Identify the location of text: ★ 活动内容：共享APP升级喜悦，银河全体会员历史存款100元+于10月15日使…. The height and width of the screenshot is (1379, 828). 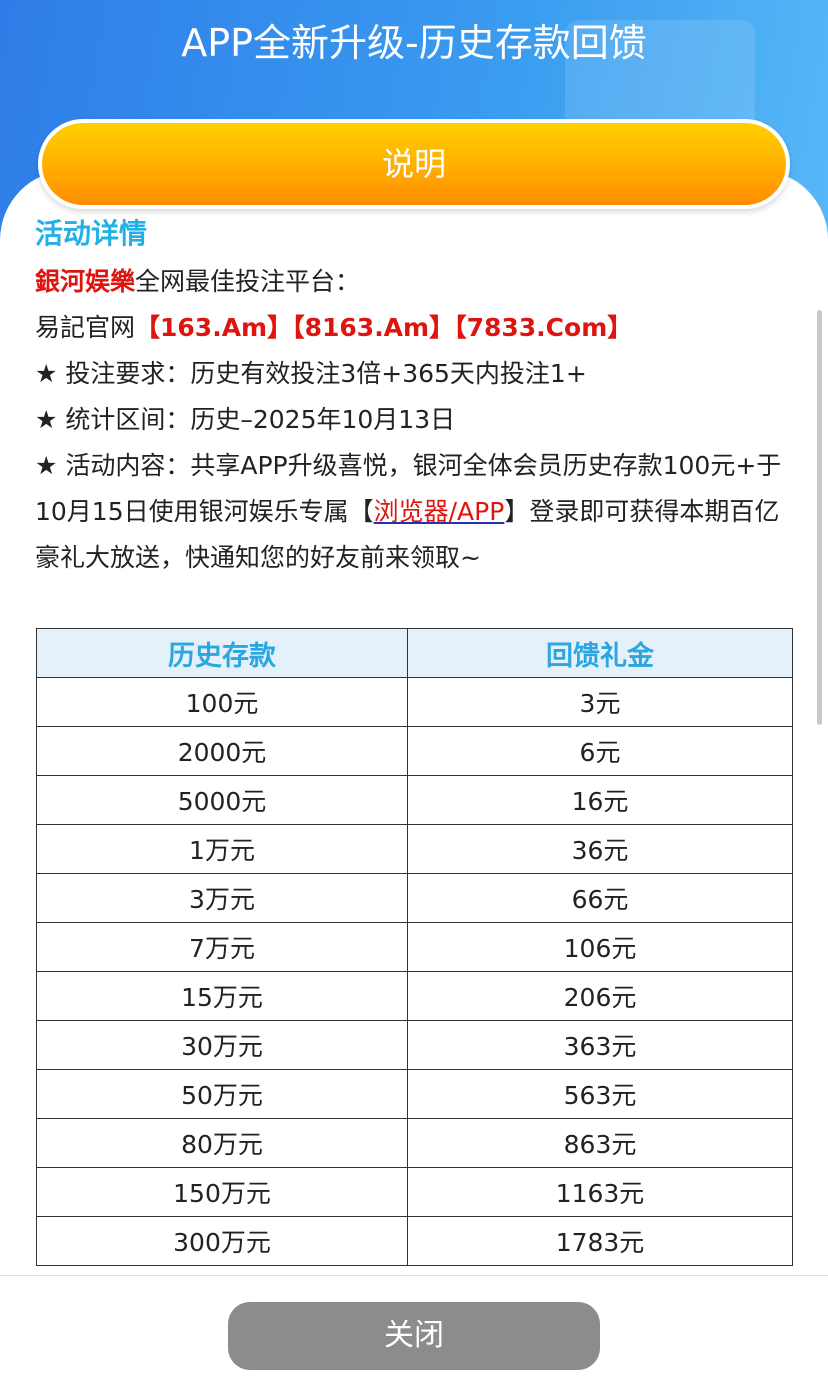
(408, 488).